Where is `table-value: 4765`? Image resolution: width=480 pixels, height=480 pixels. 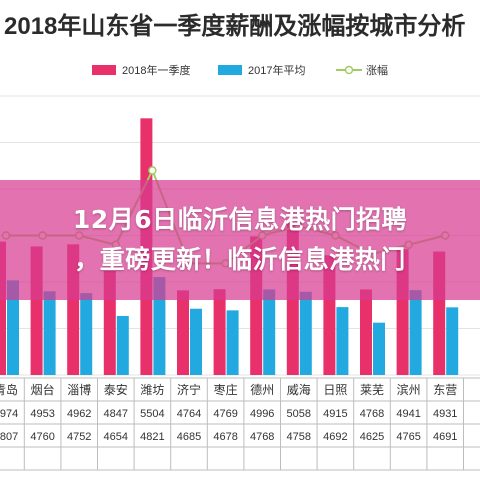 table-value: 4765 is located at coordinates (408, 437).